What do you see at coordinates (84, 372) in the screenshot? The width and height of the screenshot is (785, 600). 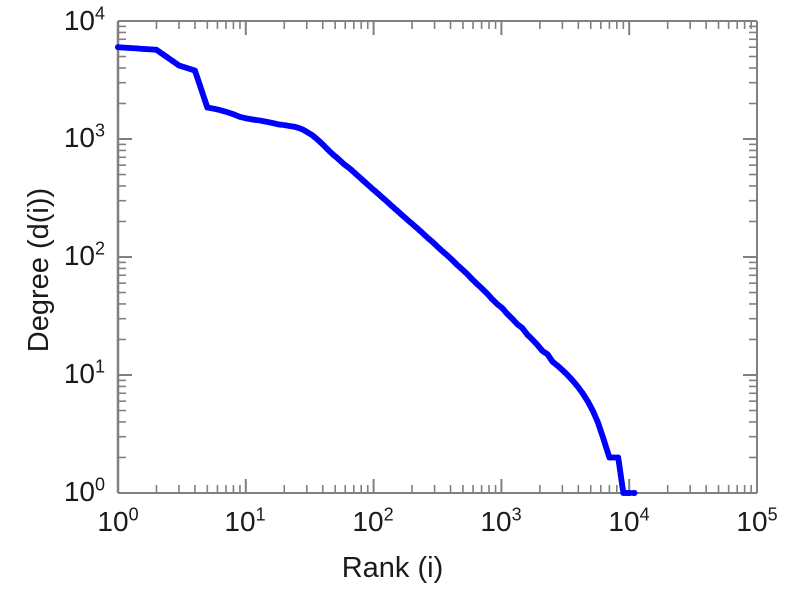 I see `ytick-label-1: 10¹` at bounding box center [84, 372].